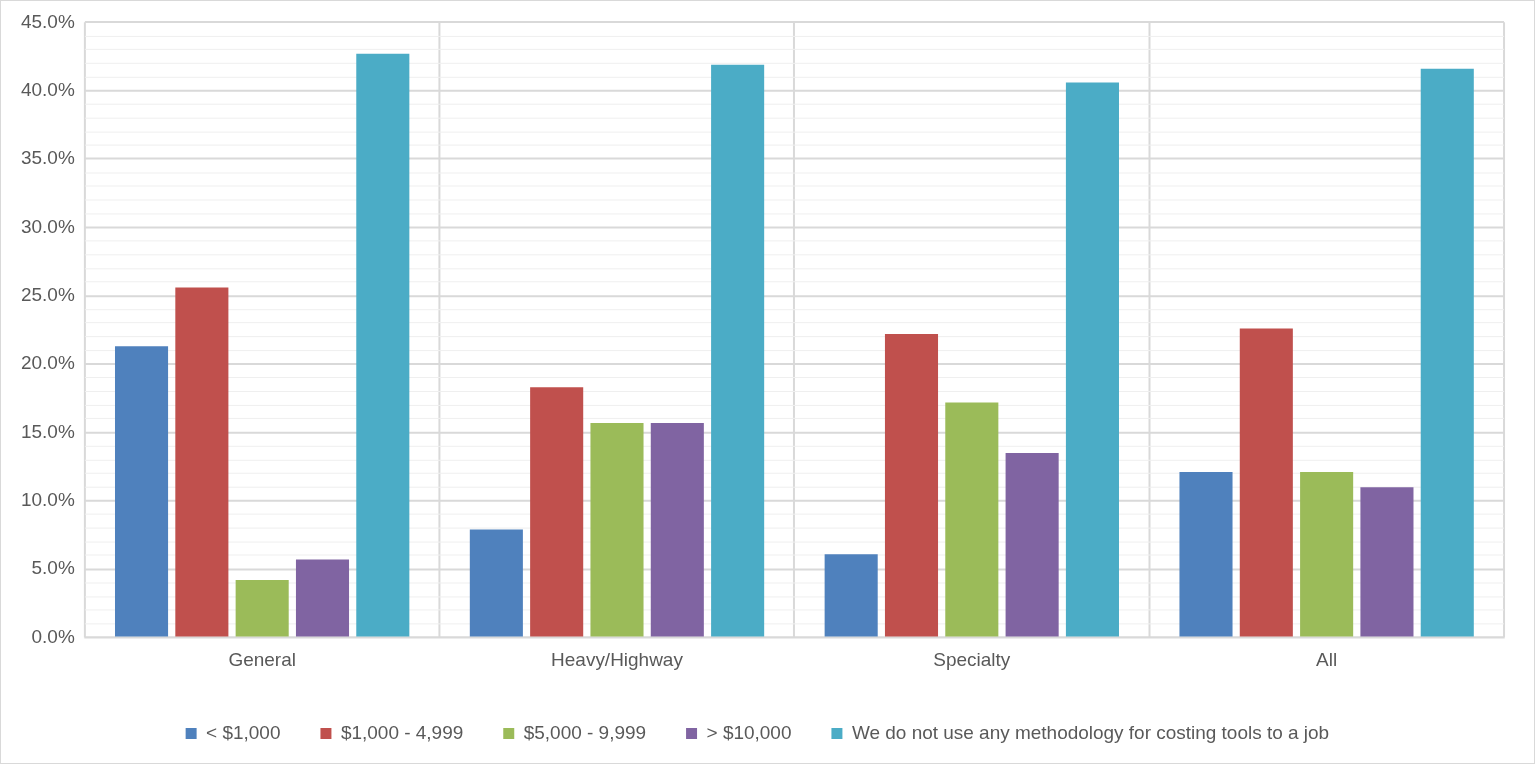 This screenshot has height=768, width=1539. What do you see at coordinates (1327, 660) in the screenshot?
I see `x-tick-label: All` at bounding box center [1327, 660].